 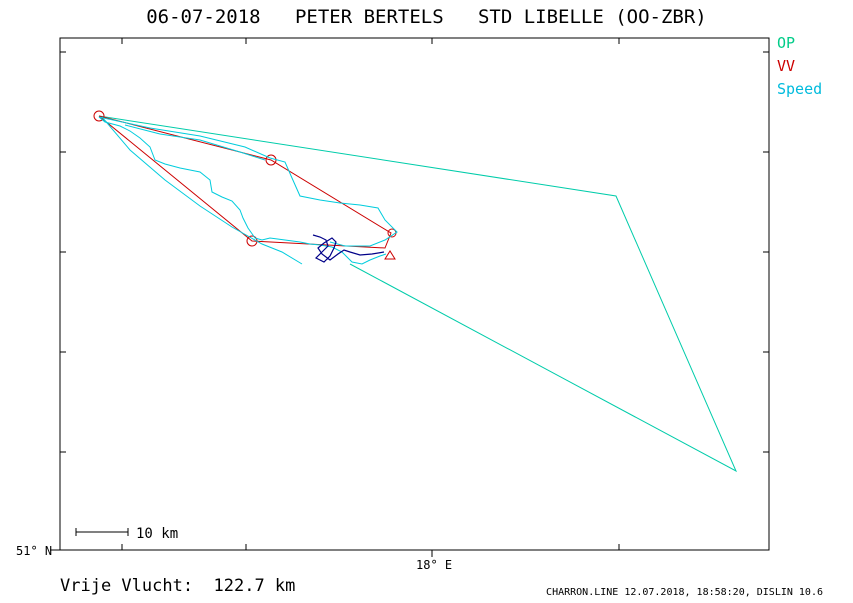 I want to click on free-flight-distance: Vrije Vlucht: 122.7 km, so click(x=178, y=586).